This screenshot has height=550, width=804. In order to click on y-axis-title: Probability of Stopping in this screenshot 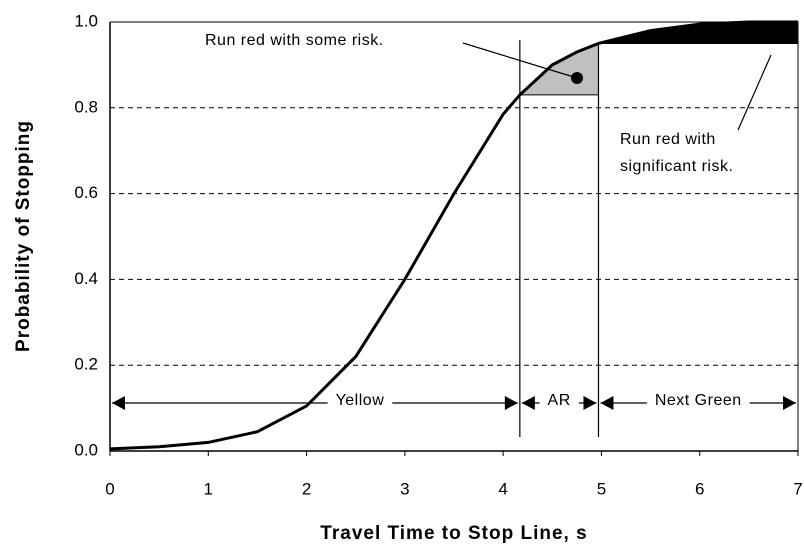, I will do `click(23, 236)`.